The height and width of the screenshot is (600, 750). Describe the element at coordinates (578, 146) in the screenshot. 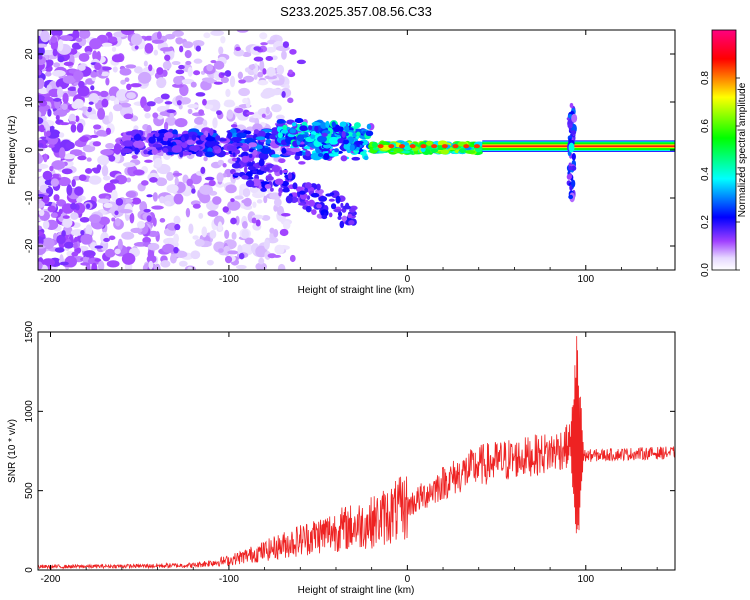

I see `heatmap-line-band` at that location.